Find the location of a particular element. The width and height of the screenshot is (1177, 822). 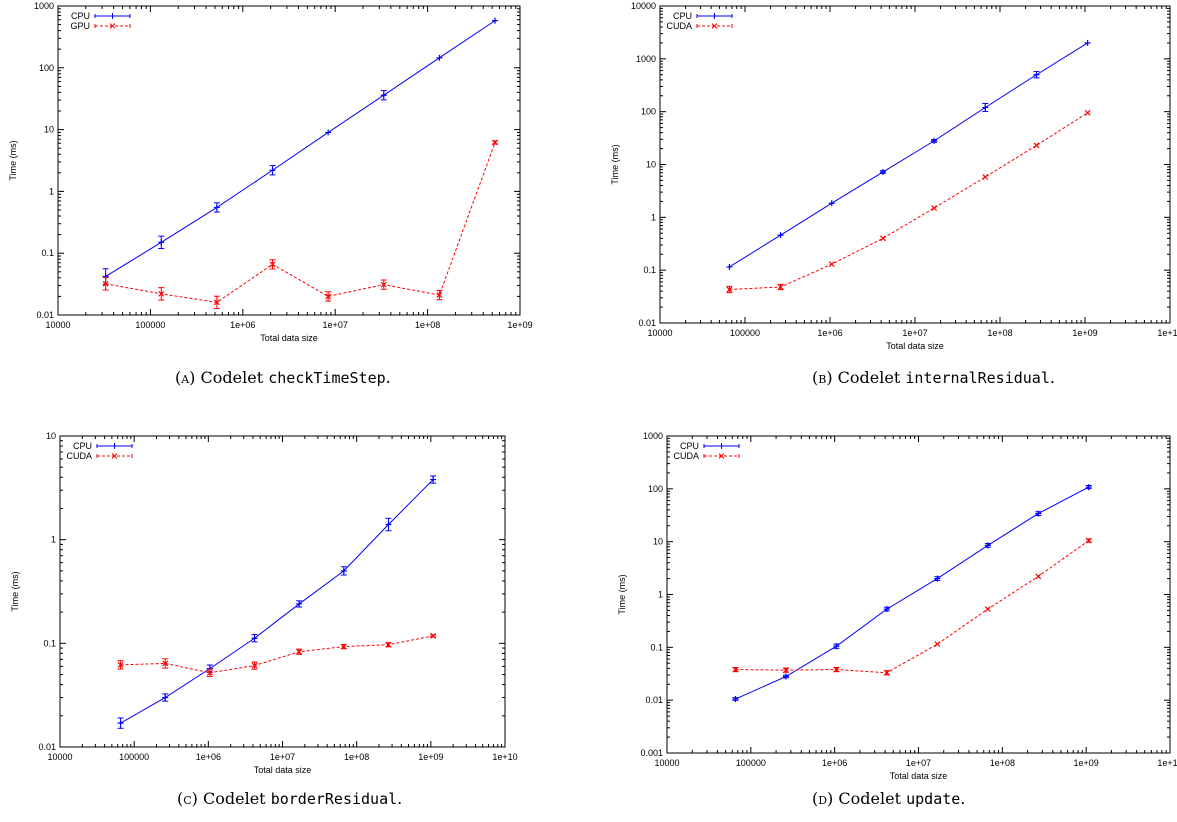

plot-frame is located at coordinates (289, 160).